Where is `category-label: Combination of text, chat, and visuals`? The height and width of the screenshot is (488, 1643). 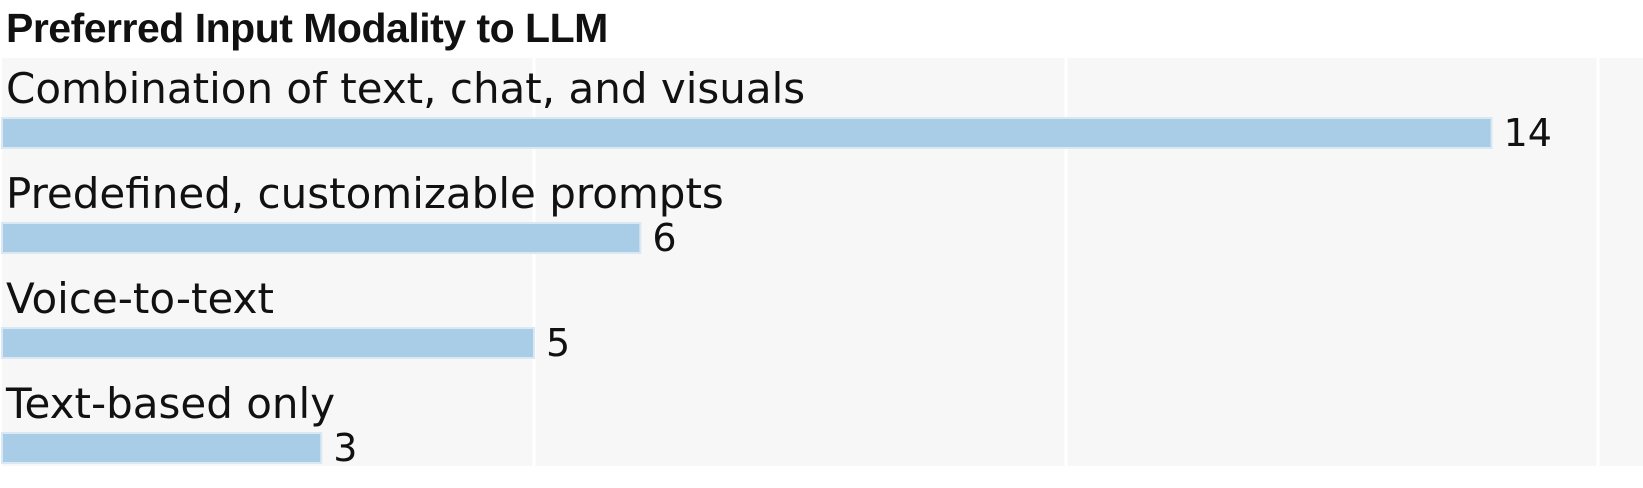
category-label: Combination of text, chat, and visuals is located at coordinates (405, 88).